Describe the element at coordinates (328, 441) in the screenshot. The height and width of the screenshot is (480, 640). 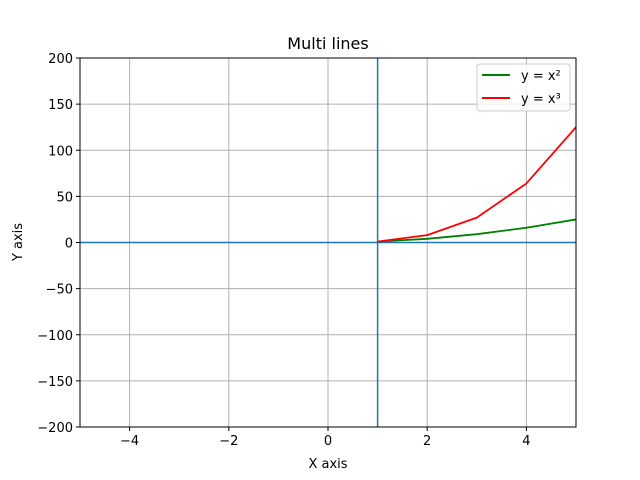
I see `x-tick-label: 0` at that location.